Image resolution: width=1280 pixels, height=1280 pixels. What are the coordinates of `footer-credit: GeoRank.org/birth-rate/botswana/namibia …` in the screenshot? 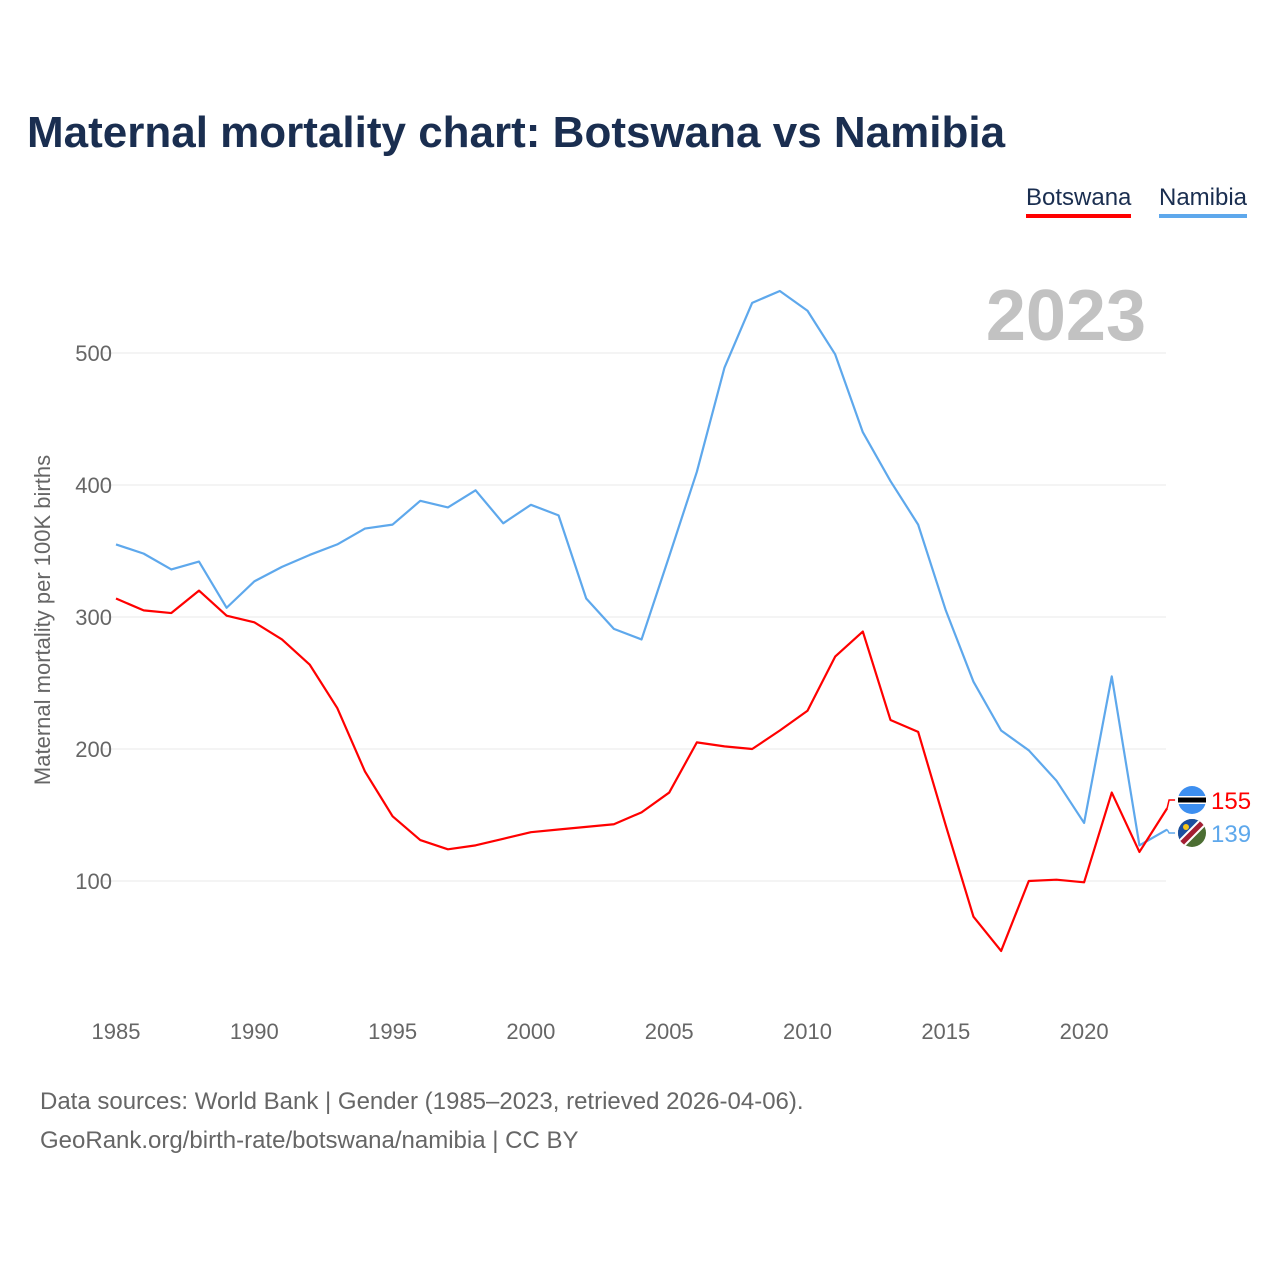 It's located at (309, 1140).